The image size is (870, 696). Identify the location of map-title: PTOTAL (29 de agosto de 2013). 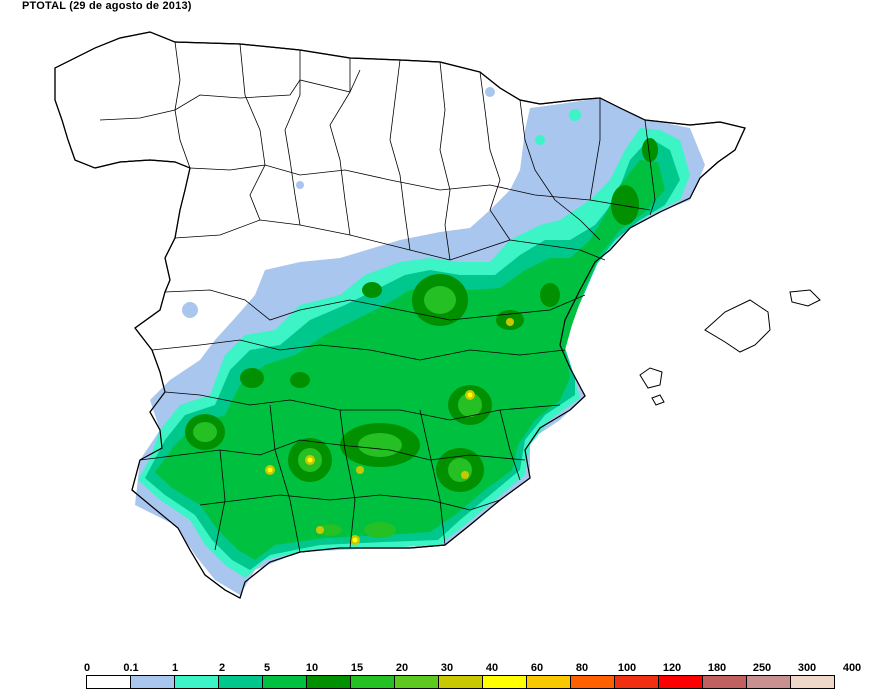
(107, 6).